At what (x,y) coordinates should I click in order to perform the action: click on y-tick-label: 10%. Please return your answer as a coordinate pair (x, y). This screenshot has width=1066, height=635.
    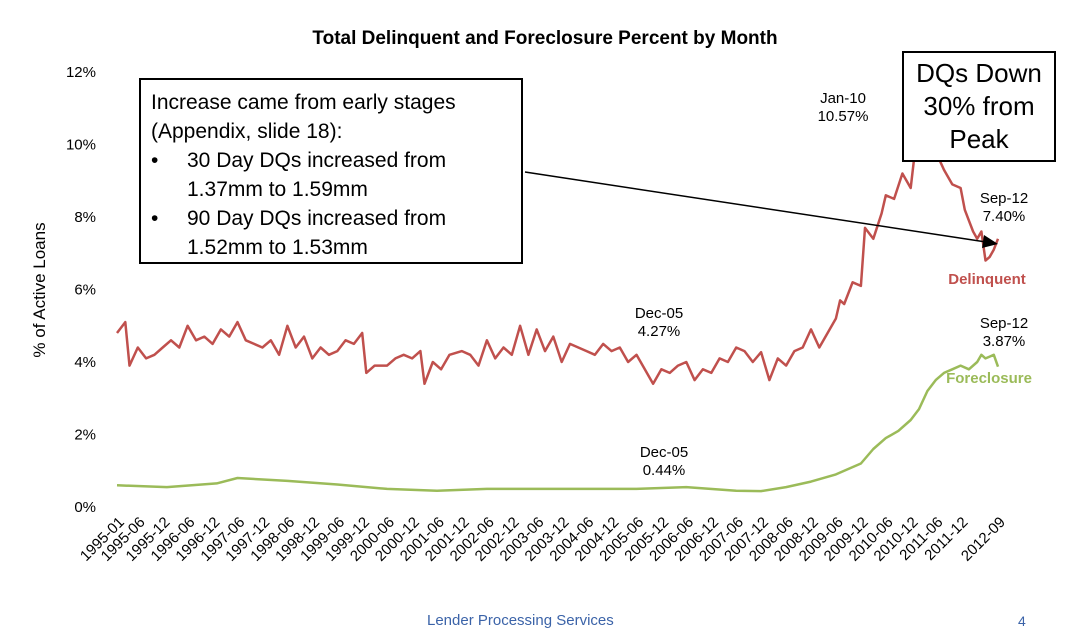
    Looking at the image, I should click on (81, 145).